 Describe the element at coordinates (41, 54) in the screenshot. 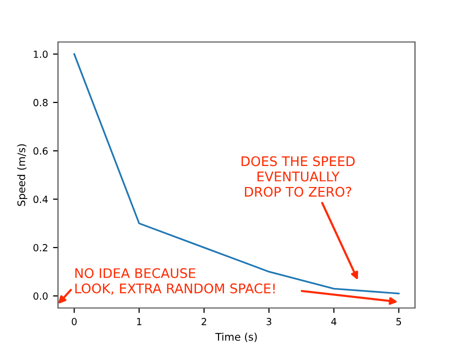

I see `y-tick-label: 1.0` at that location.